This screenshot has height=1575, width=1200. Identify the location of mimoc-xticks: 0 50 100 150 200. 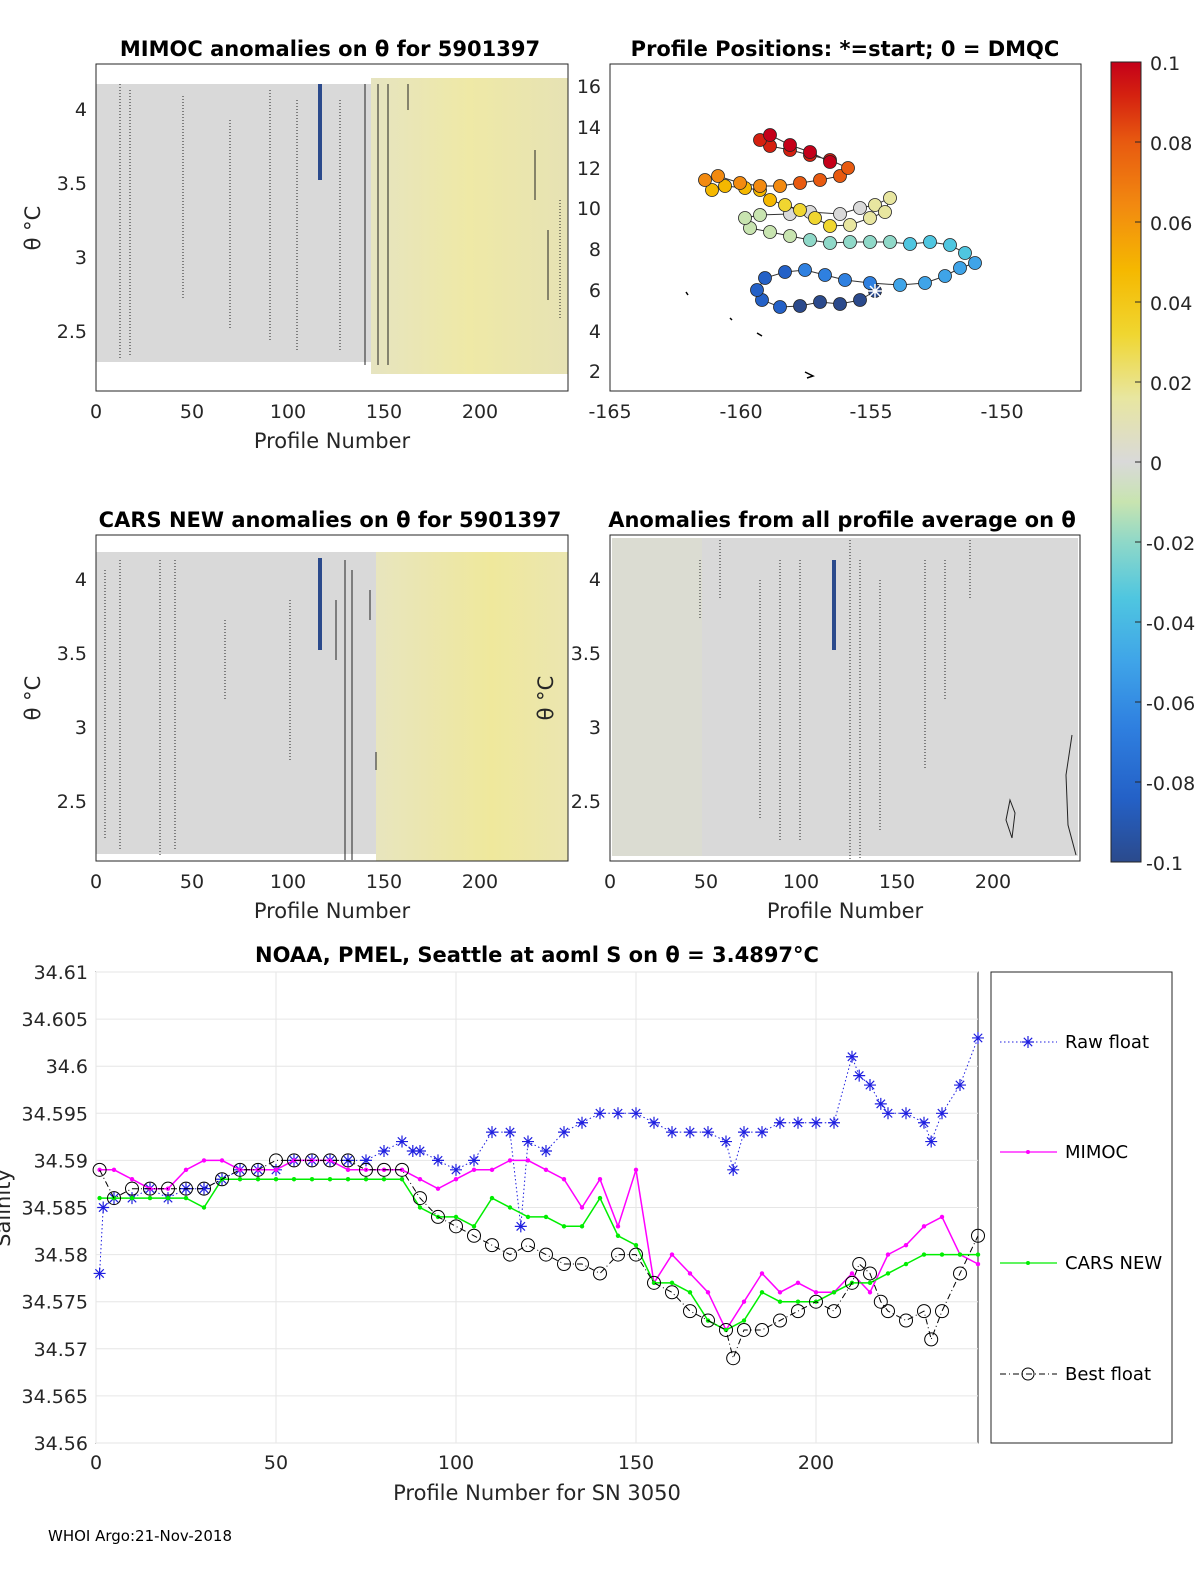
(294, 412).